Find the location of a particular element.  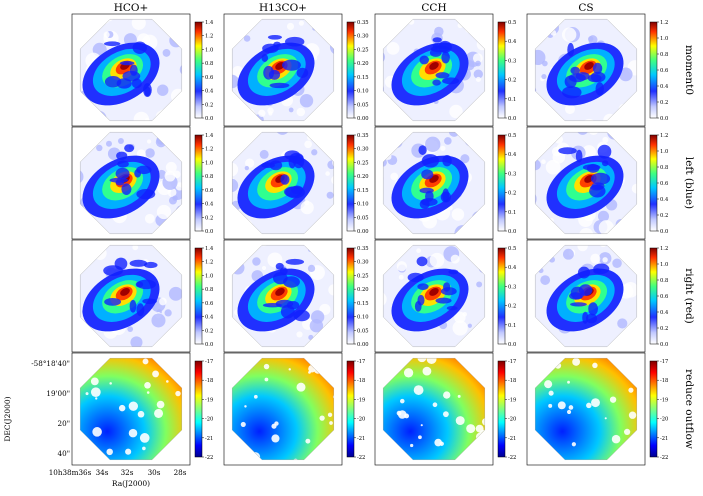

x-tick-label: 30s is located at coordinates (154, 472).